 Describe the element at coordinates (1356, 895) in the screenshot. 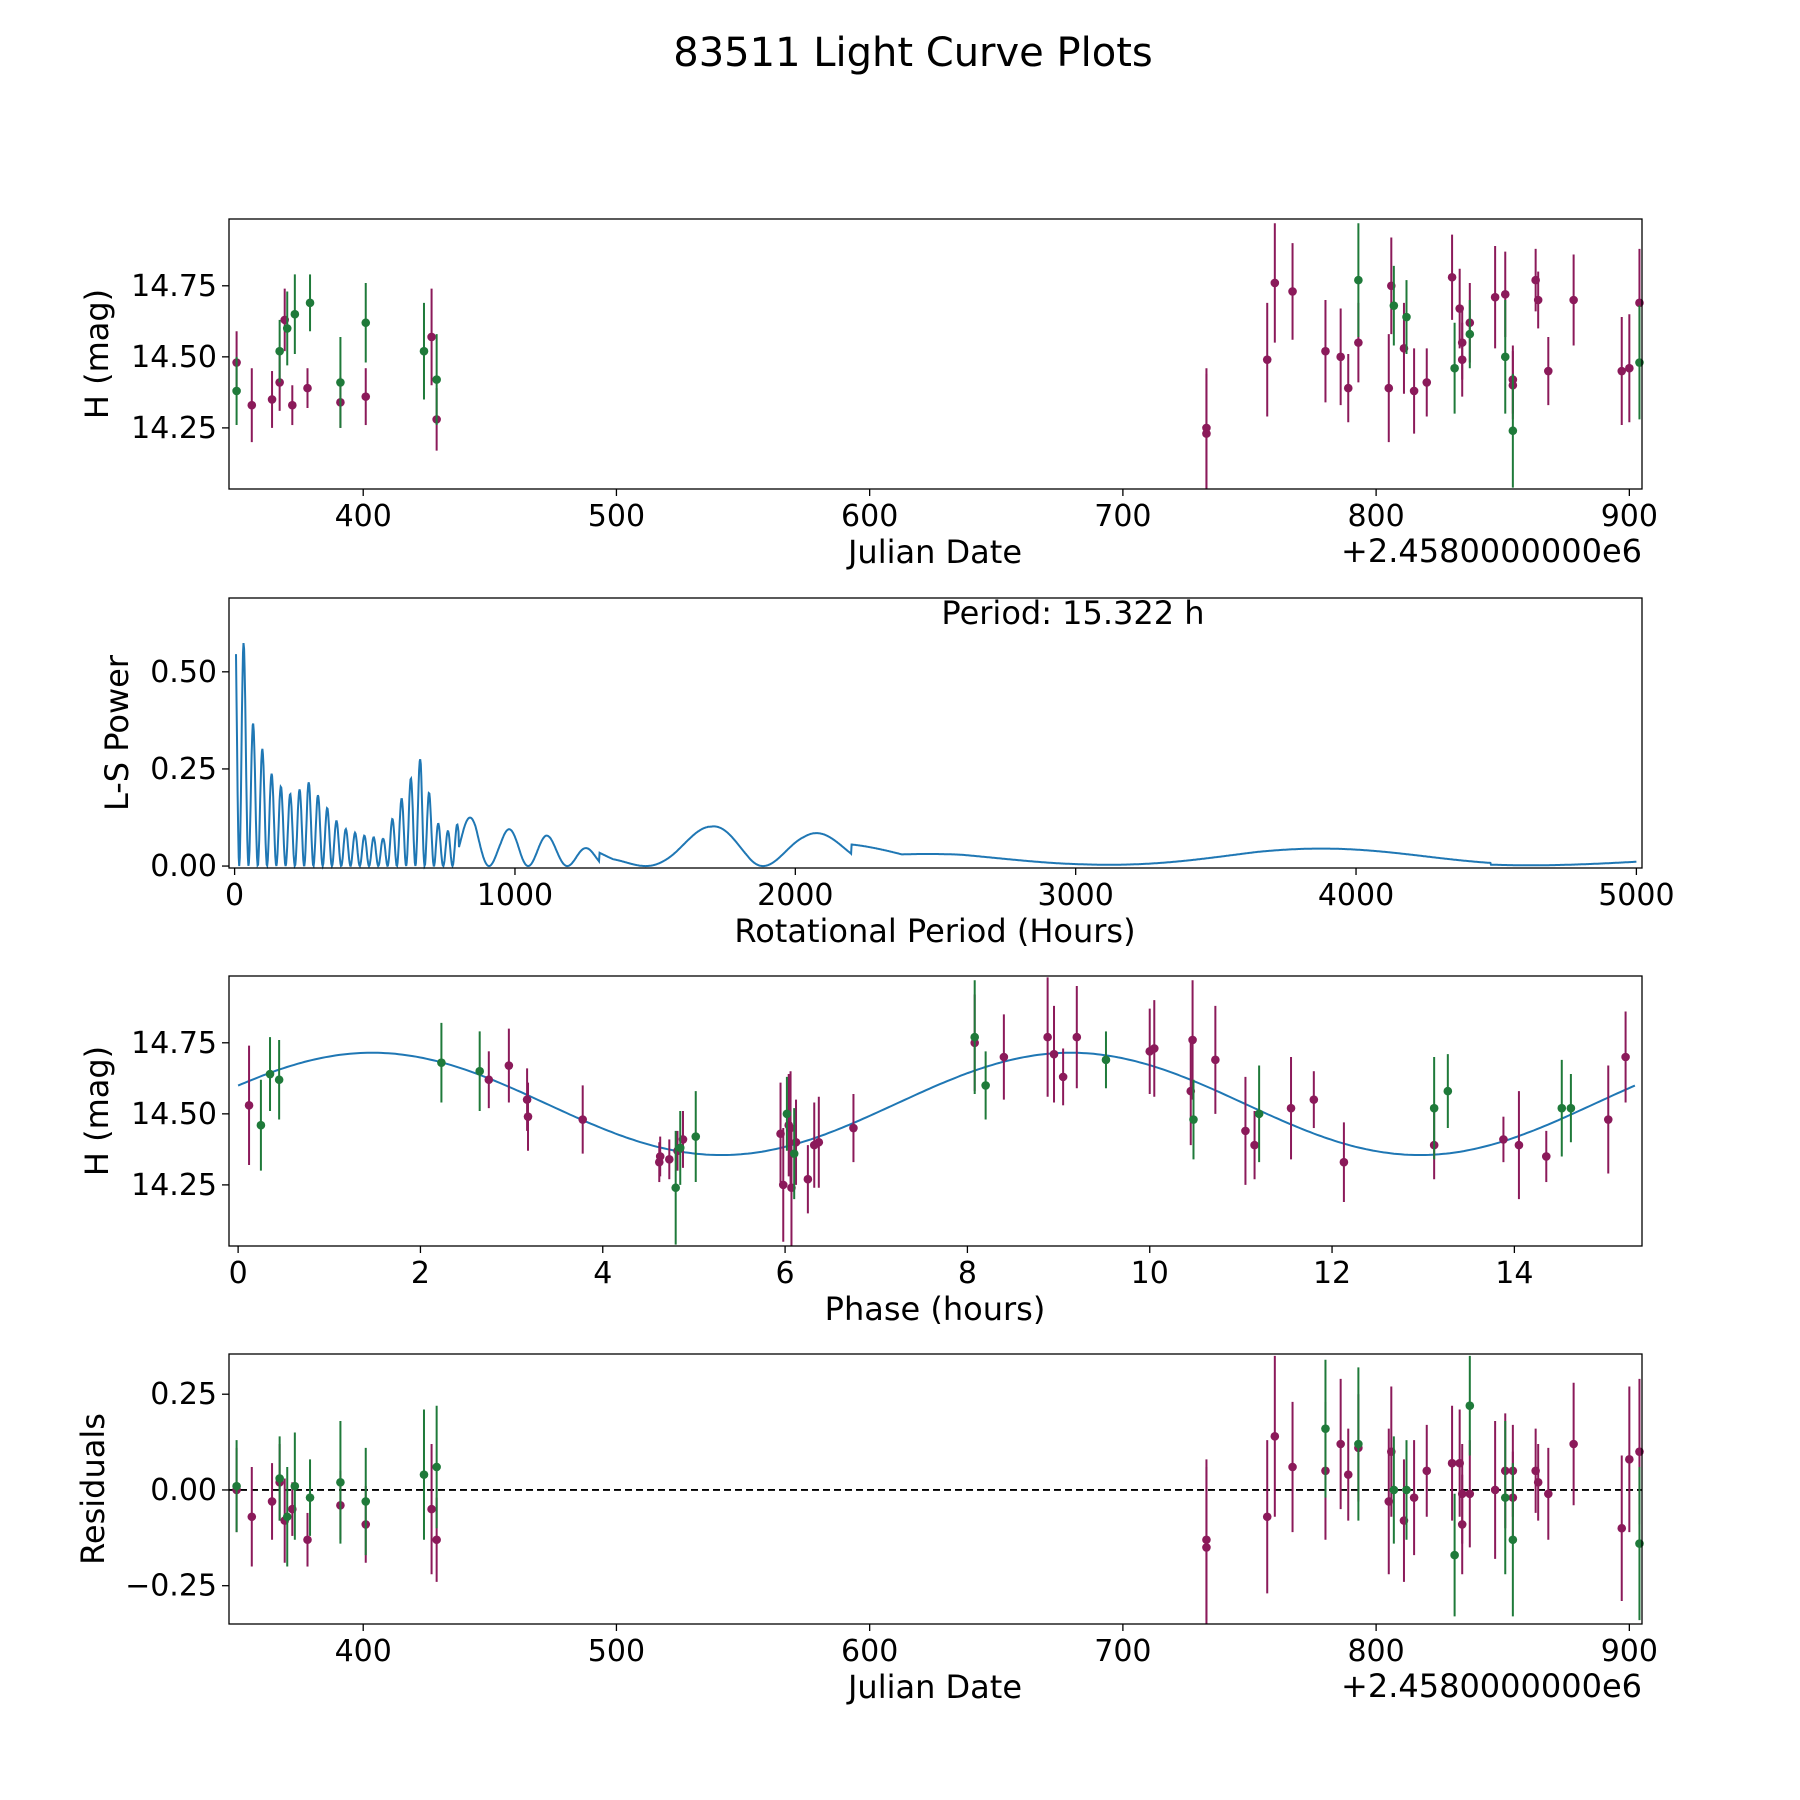

I see `periodogram-xtick-label: 4000` at that location.